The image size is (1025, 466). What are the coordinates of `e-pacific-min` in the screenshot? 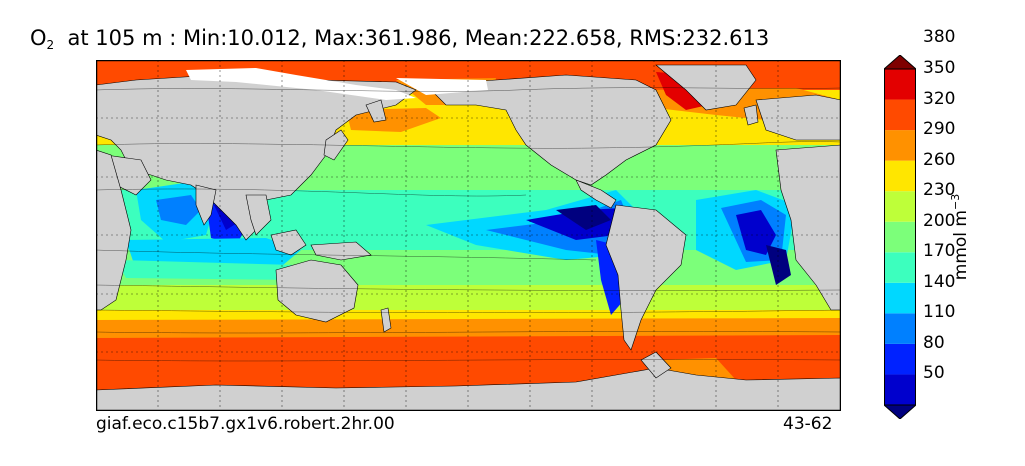 It's located at (583, 217).